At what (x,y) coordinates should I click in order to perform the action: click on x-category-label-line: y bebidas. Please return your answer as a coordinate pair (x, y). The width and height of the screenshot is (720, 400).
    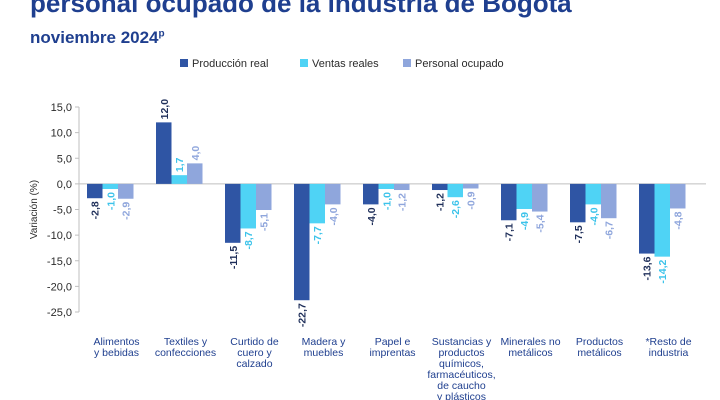
    Looking at the image, I should click on (116, 353).